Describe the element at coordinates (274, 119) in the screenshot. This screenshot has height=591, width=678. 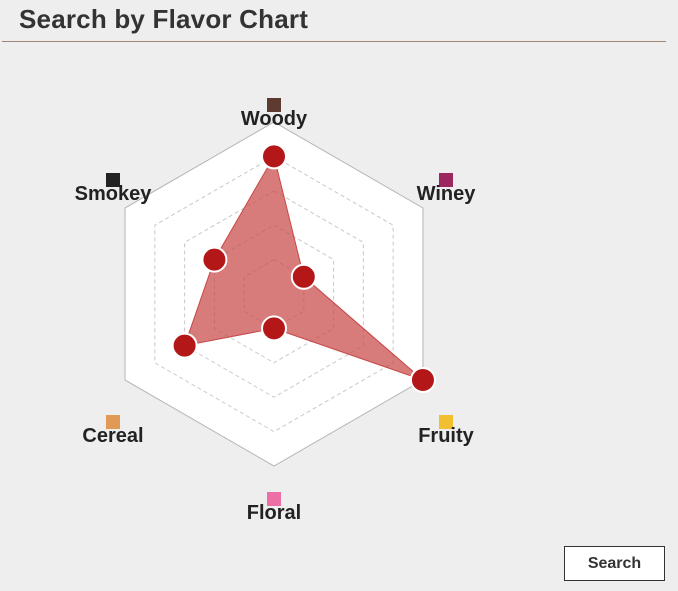
I see `axis-label-woody: Woody` at that location.